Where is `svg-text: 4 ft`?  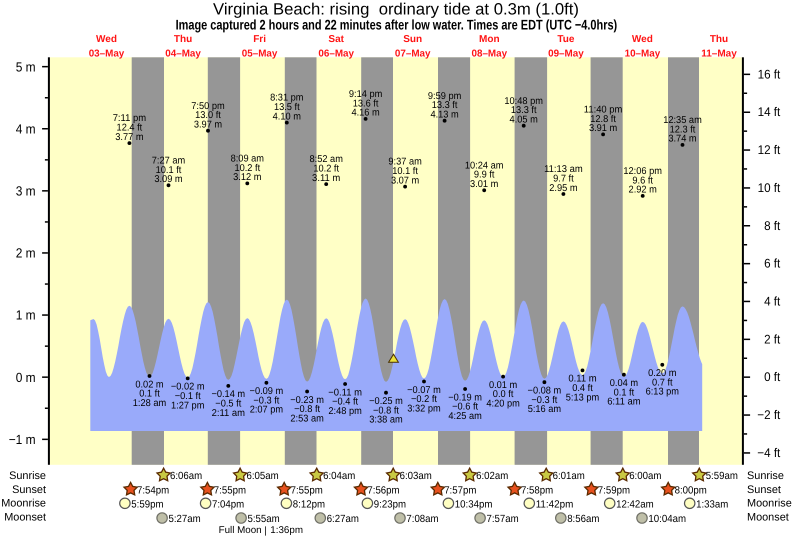
svg-text: 4 ft is located at coordinates (772, 302).